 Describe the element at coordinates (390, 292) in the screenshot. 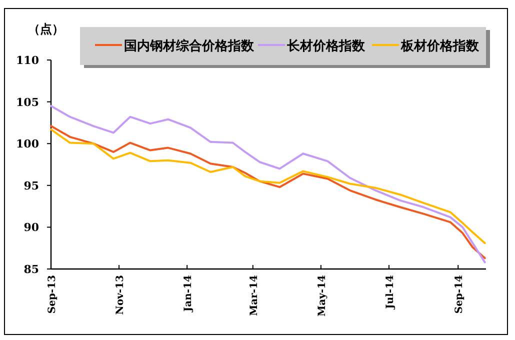

I see `x-tick-label: Jul-14` at that location.